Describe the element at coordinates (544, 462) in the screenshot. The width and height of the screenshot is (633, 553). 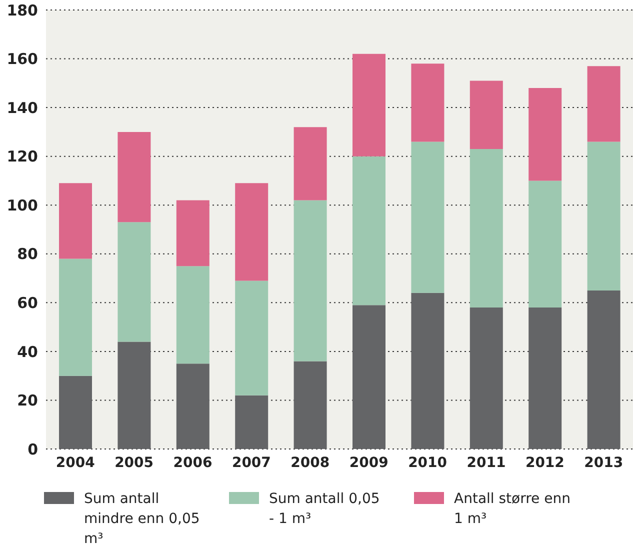
I see `x-tick-label: 2012` at that location.